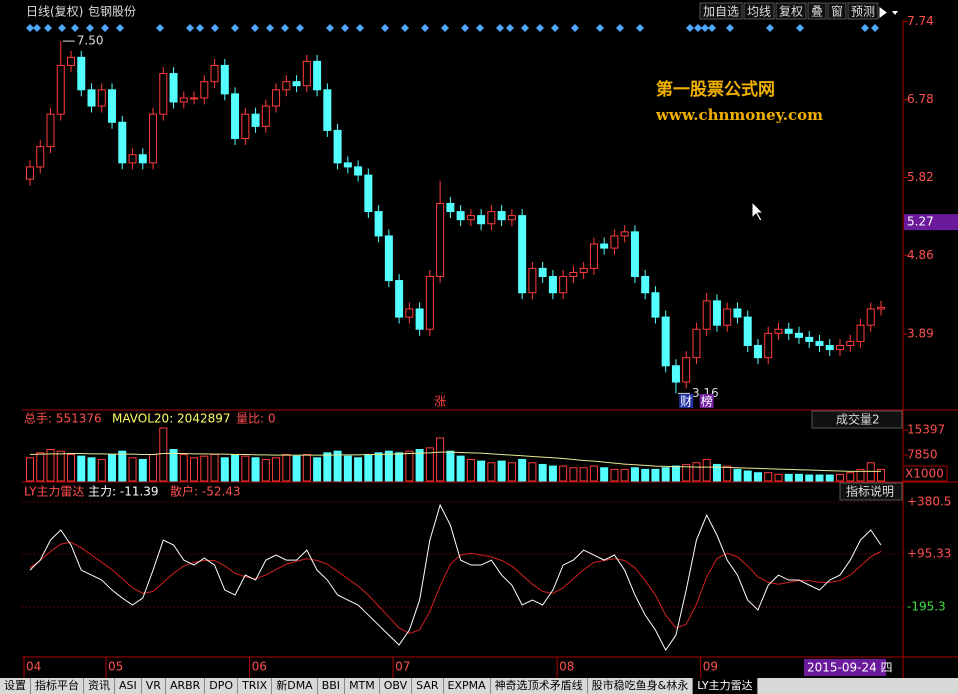 This screenshot has height=694, width=958. I want to click on bottom-tab: 股市稳吃鱼身&林永, so click(641, 686).